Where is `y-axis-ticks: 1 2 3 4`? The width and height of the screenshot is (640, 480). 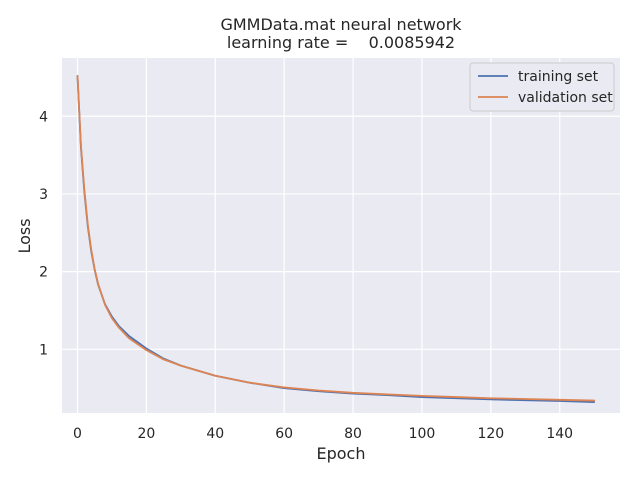 y-axis-ticks: 1 2 3 4 is located at coordinates (43, 233).